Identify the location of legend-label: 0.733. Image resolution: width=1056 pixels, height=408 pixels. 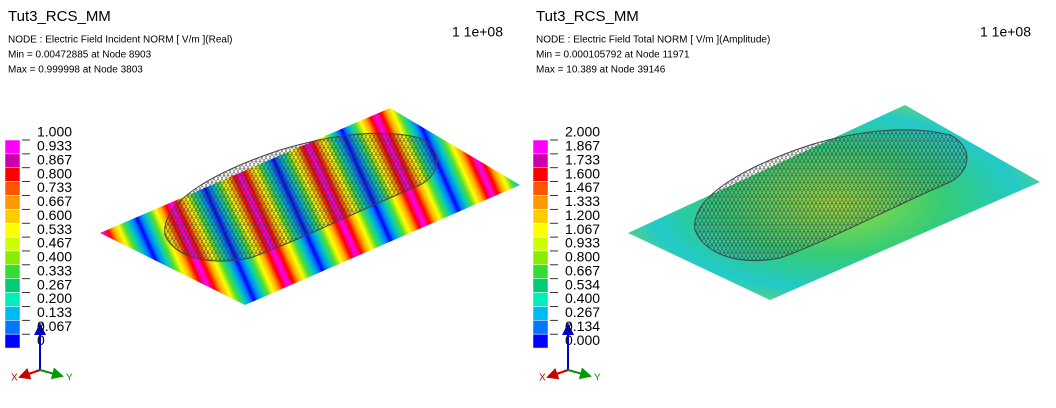
(54, 187).